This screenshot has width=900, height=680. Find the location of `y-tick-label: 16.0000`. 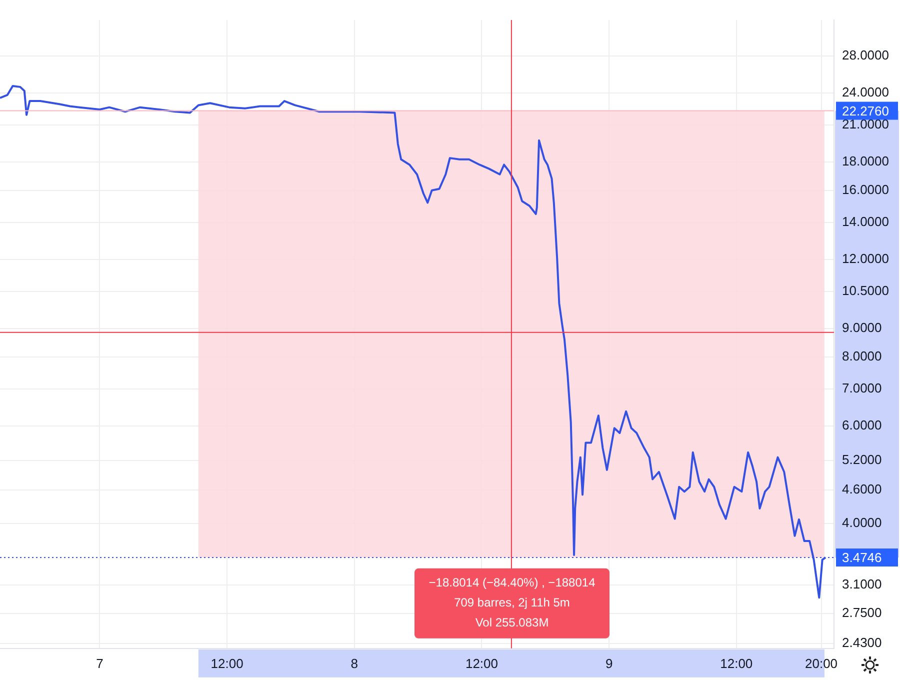

y-tick-label: 16.0000 is located at coordinates (865, 189).